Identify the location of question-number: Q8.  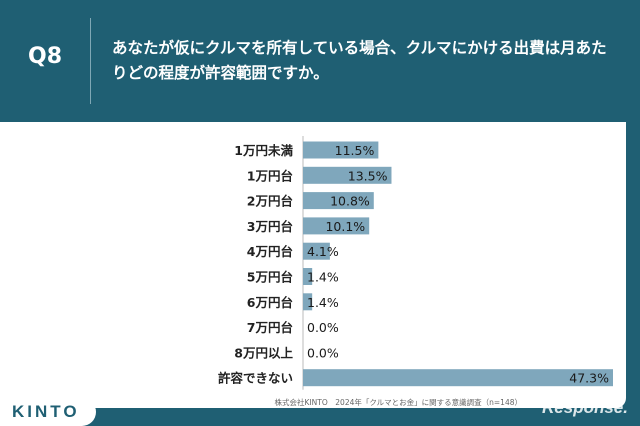
(45, 56).